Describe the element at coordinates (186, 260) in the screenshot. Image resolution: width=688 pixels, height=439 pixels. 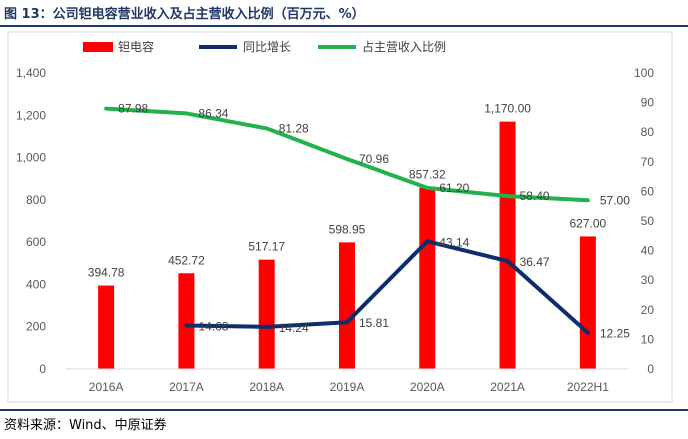
I see `bar-data-label: 452.72` at that location.